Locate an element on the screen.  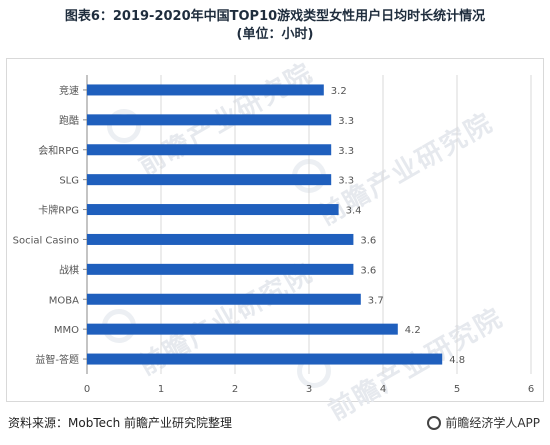
category-label: 跑酷 is located at coordinates (69, 120).